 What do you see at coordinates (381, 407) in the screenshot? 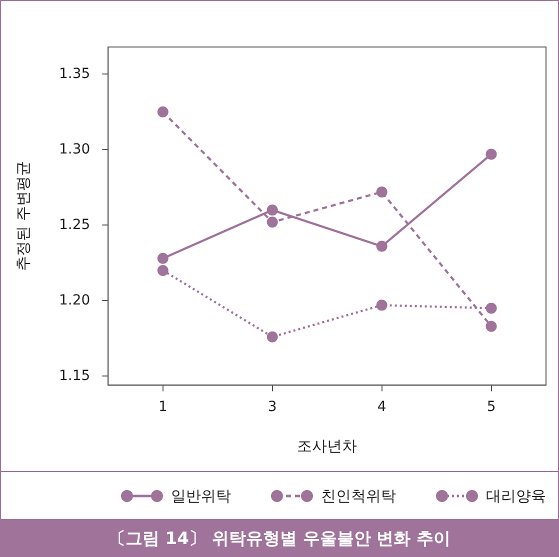
I see `x-tick-label: 4` at bounding box center [381, 407].